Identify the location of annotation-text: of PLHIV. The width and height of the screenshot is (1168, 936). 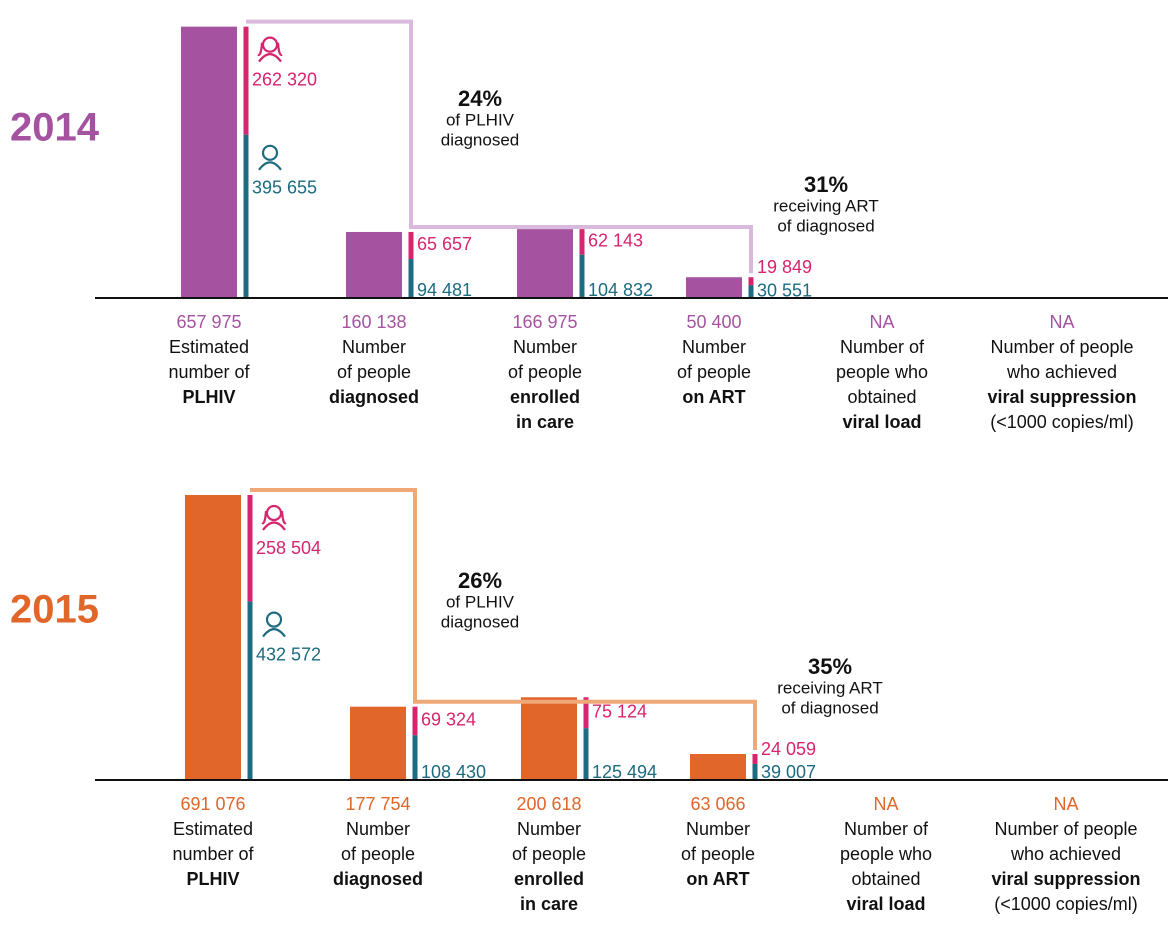
(480, 119).